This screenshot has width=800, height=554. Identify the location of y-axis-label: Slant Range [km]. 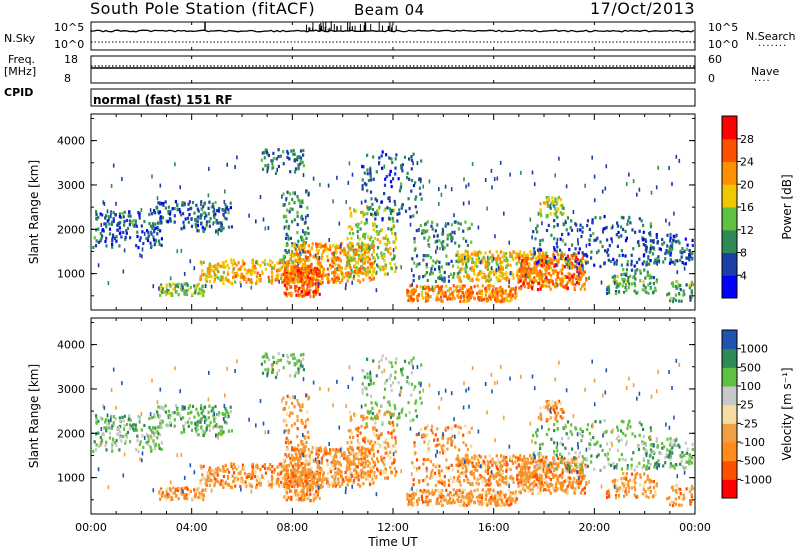
(34, 212).